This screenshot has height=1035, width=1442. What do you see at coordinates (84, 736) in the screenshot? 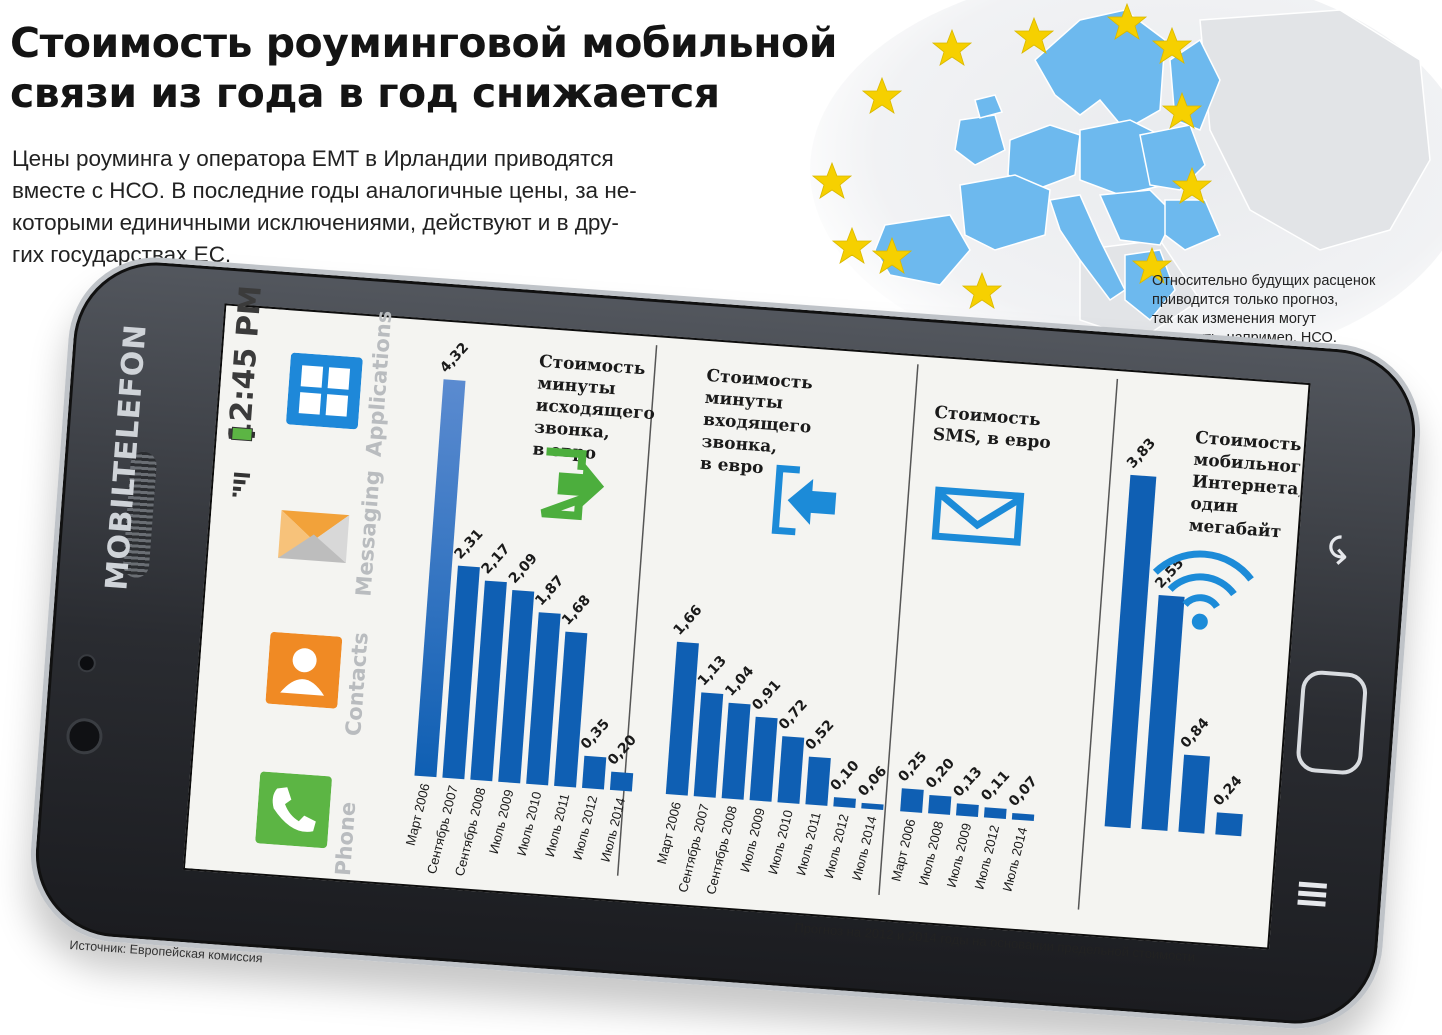
I see `front-camera` at bounding box center [84, 736].